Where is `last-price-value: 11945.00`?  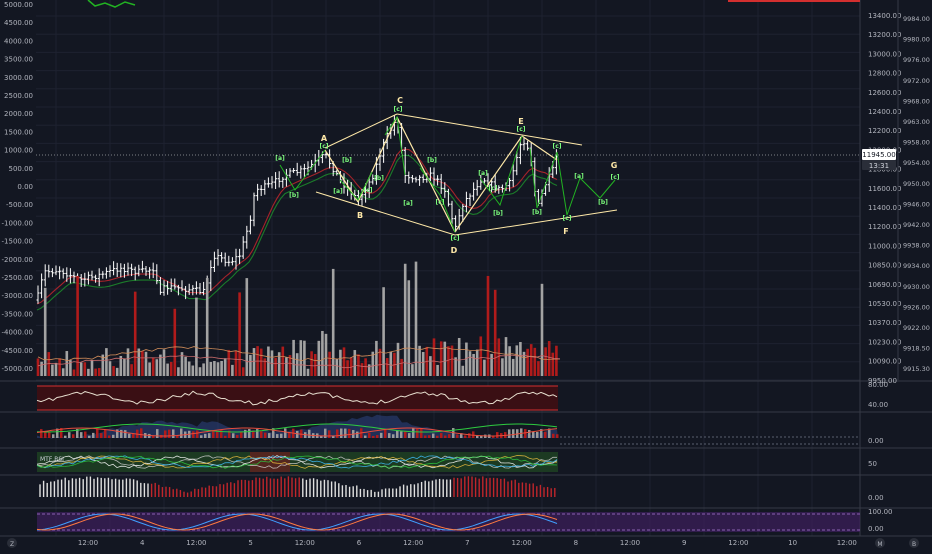
last-price-value: 11945.00 is located at coordinates (878, 155).